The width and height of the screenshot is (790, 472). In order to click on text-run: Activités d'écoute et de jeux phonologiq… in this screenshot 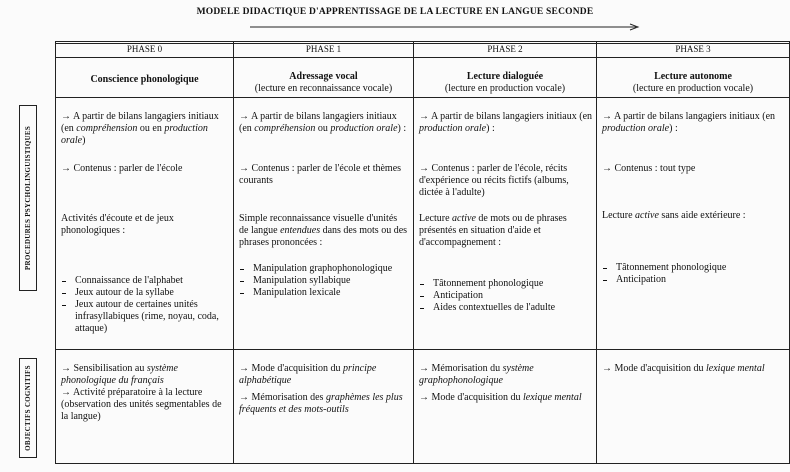, I will do `click(117, 224)`.